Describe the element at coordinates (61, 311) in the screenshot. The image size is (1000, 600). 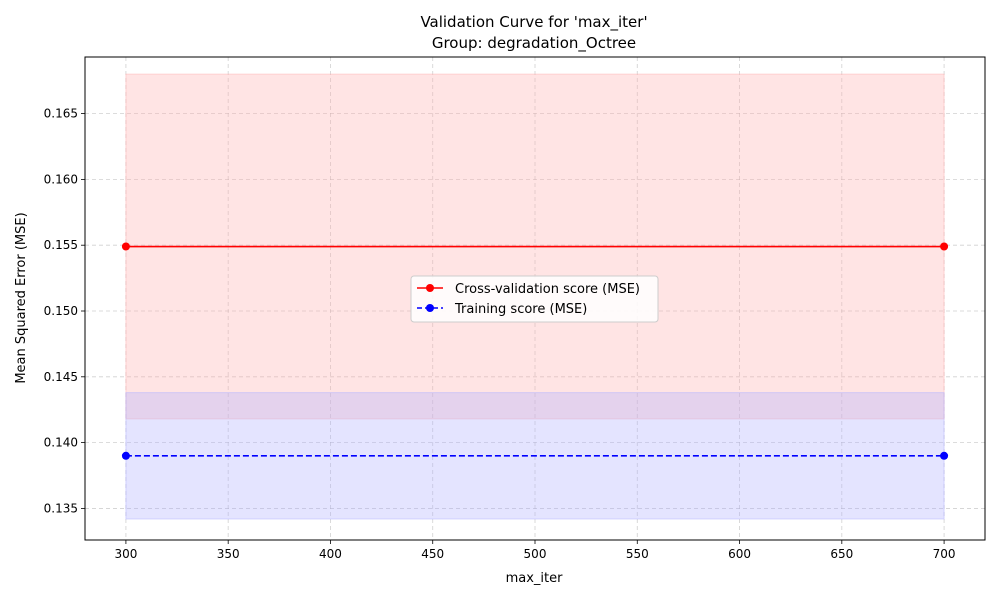
I see `y-tick-label: 0.150` at that location.